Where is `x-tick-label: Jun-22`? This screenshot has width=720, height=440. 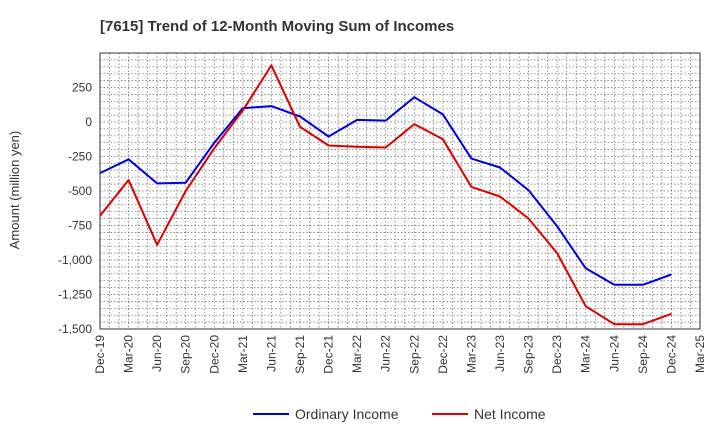
x-tick-label: Jun-22 is located at coordinates (386, 353).